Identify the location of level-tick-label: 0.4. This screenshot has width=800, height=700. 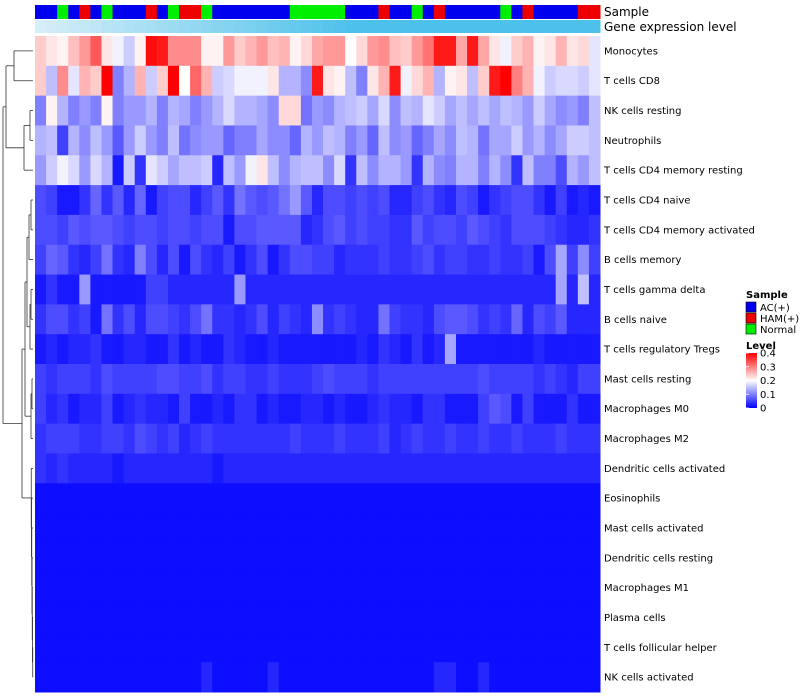
(768, 354).